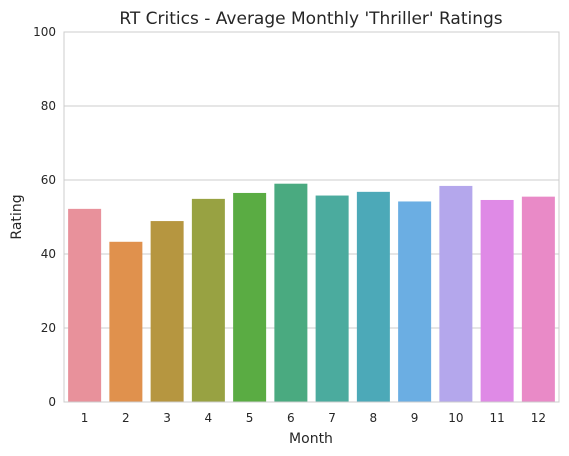 The image size is (569, 456). Describe the element at coordinates (311, 439) in the screenshot. I see `x-axis-label: Month` at that location.